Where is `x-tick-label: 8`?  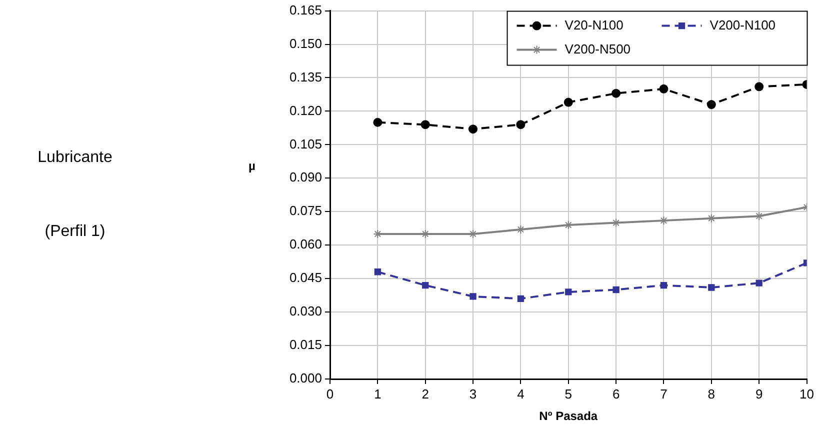
x-tick-label: 8 is located at coordinates (712, 394).